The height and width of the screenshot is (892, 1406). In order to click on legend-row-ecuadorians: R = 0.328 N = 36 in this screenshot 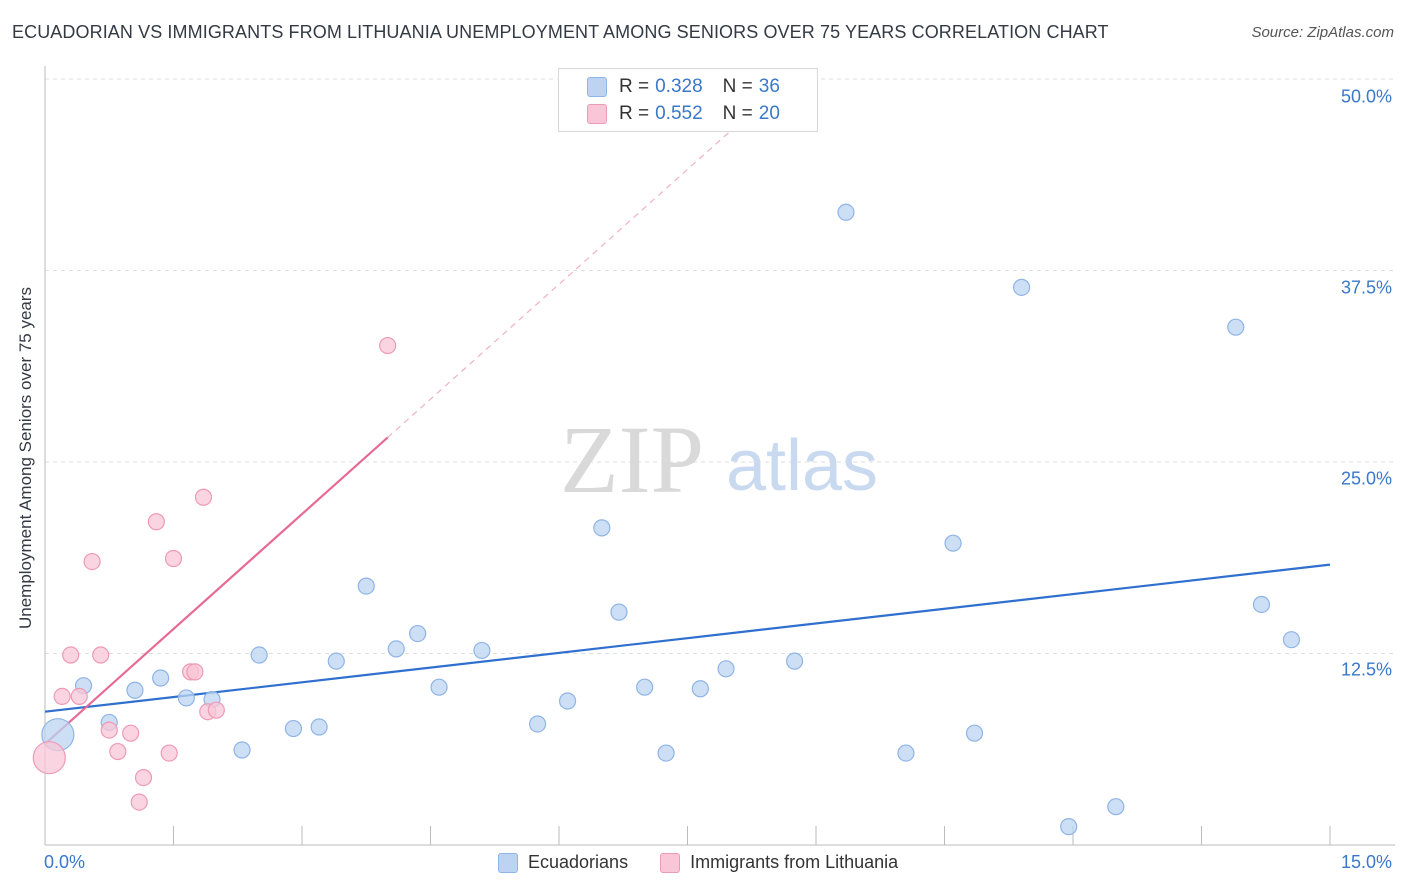, I will do `click(683, 87)`.